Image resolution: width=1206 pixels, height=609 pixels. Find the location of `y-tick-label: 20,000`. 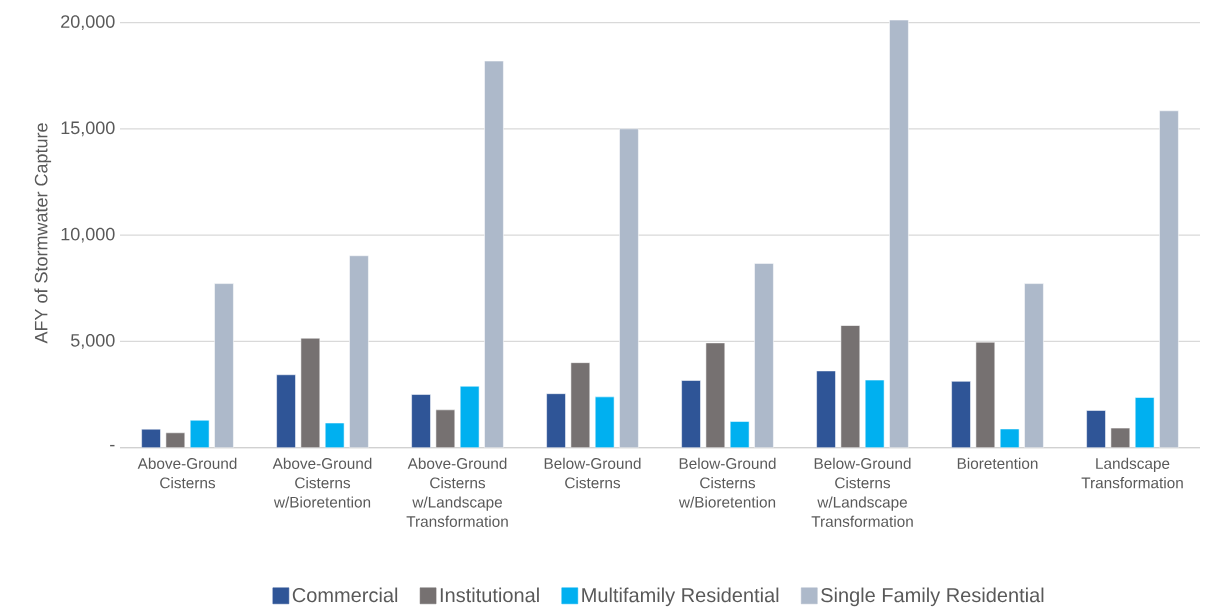

y-tick-label: 20,000 is located at coordinates (88, 22).